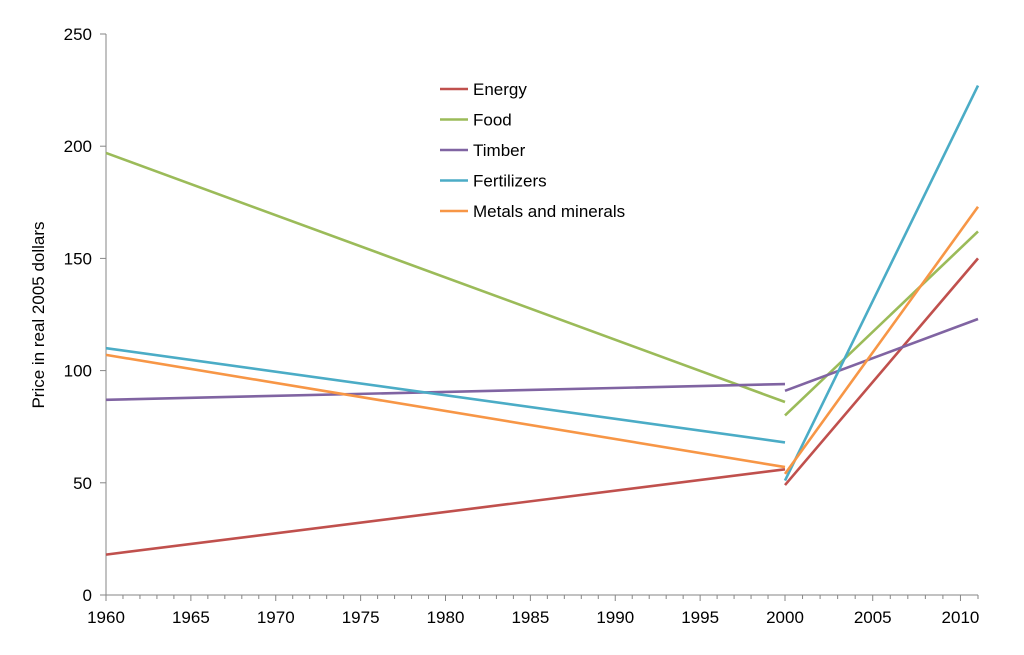 This screenshot has width=1024, height=655. What do you see at coordinates (78, 258) in the screenshot?
I see `y-tick-label: 150` at bounding box center [78, 258].